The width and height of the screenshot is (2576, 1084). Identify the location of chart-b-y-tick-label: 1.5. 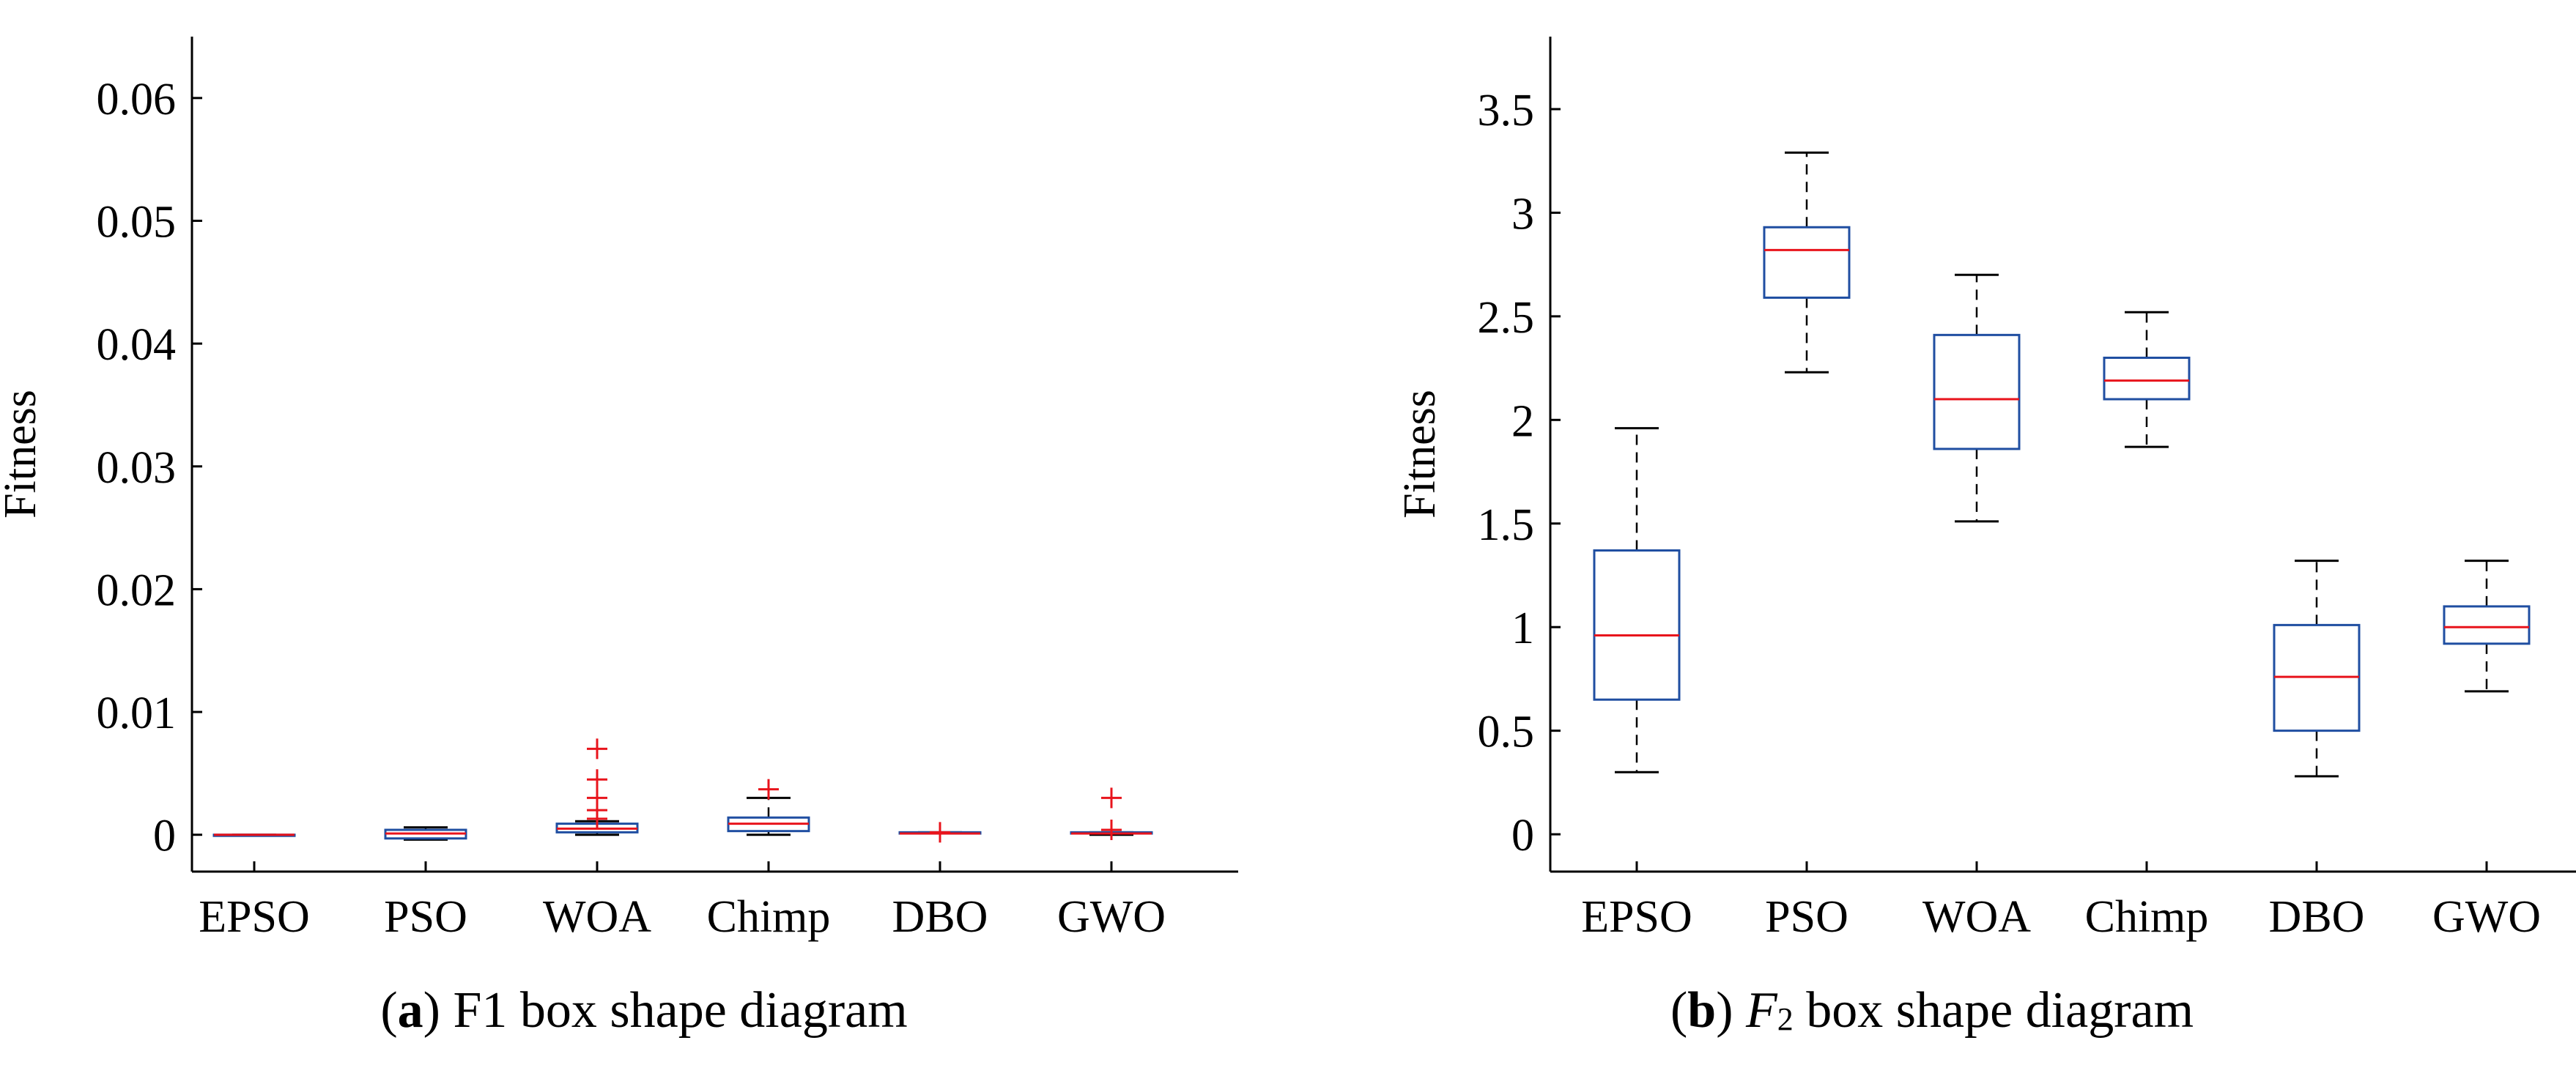
(1506, 525).